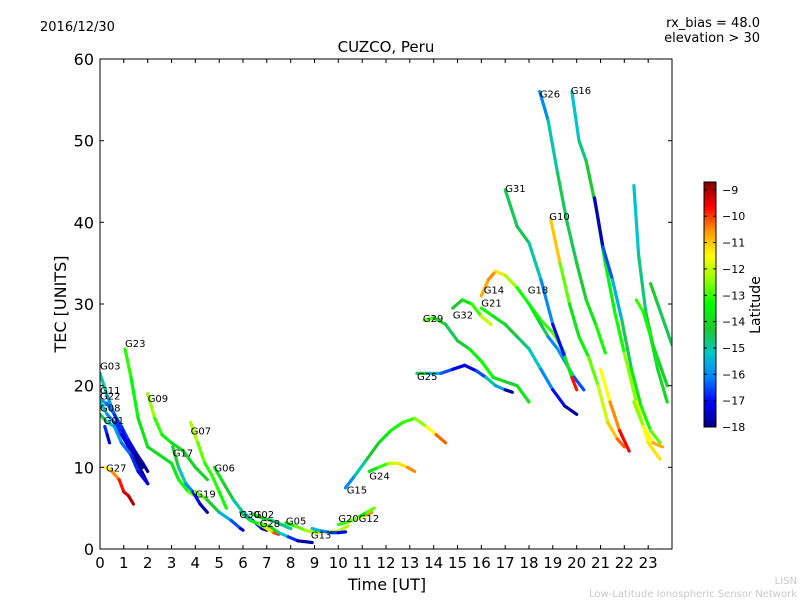  Describe the element at coordinates (712, 38) in the screenshot. I see `elevation-label: elevation > 30` at that location.